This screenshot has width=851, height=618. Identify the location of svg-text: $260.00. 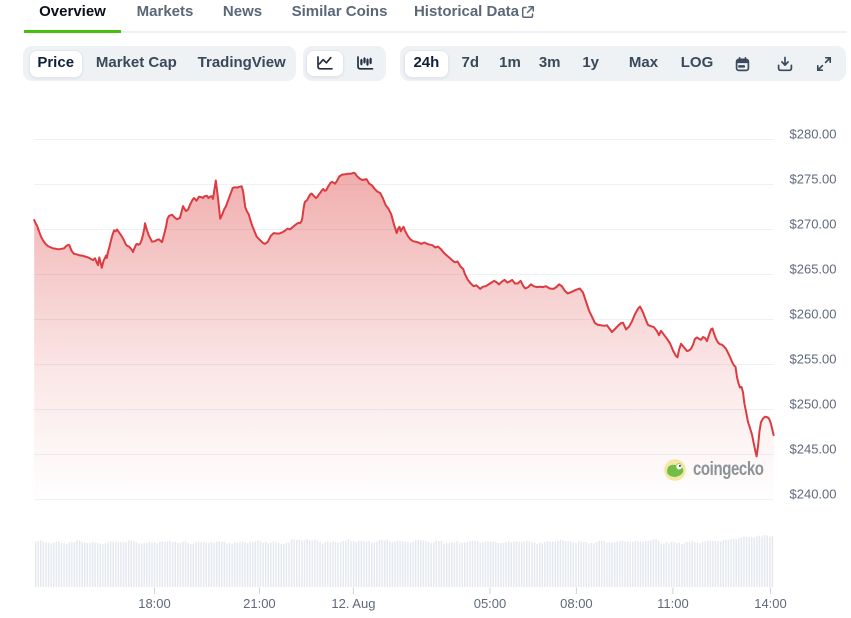
(813, 314).